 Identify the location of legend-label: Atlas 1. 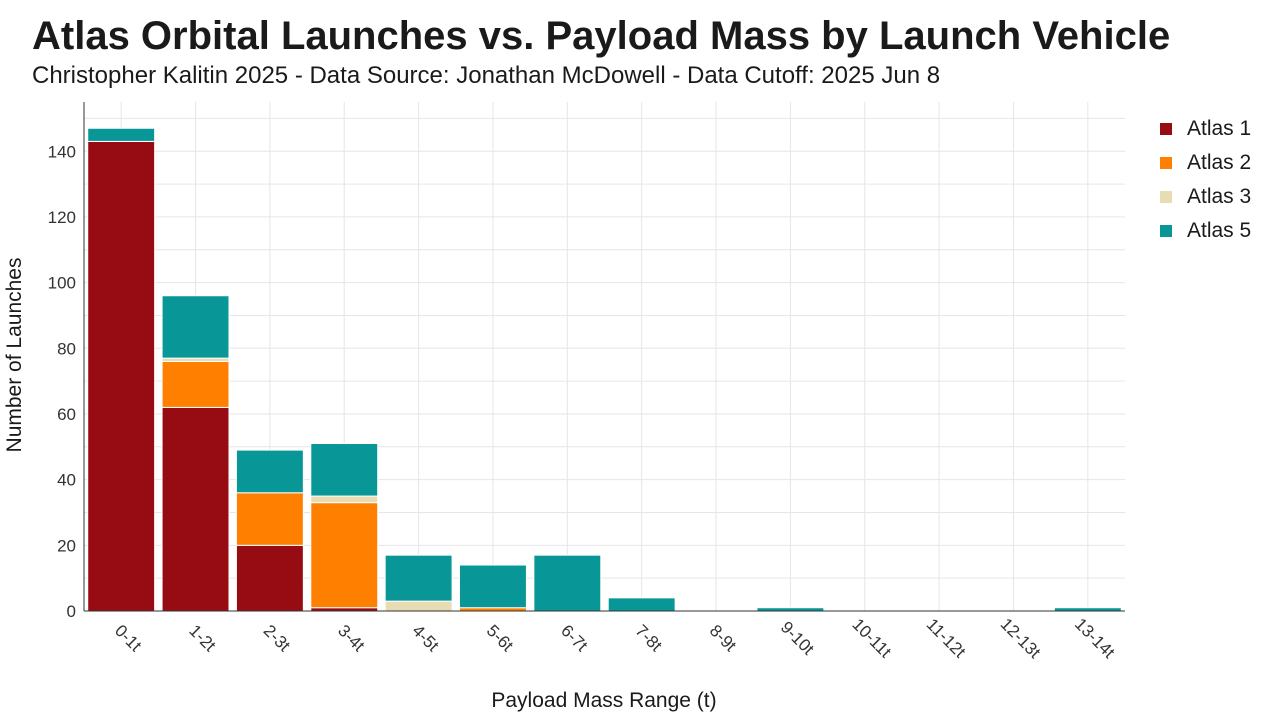
(1219, 128).